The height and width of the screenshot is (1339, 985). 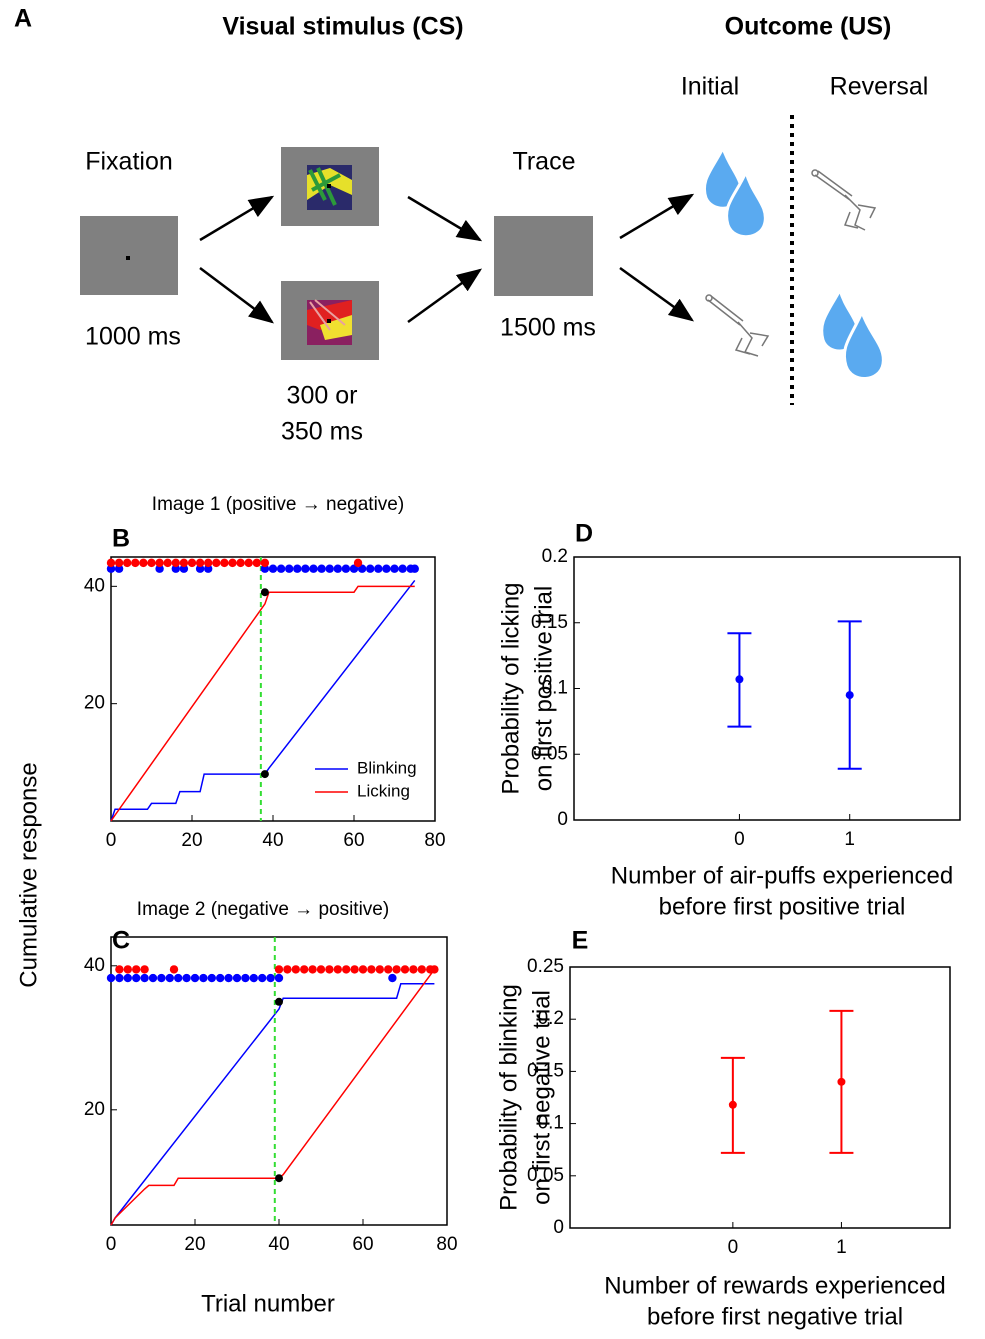 I want to click on y-tick-label: 0.25, so click(x=545, y=966).